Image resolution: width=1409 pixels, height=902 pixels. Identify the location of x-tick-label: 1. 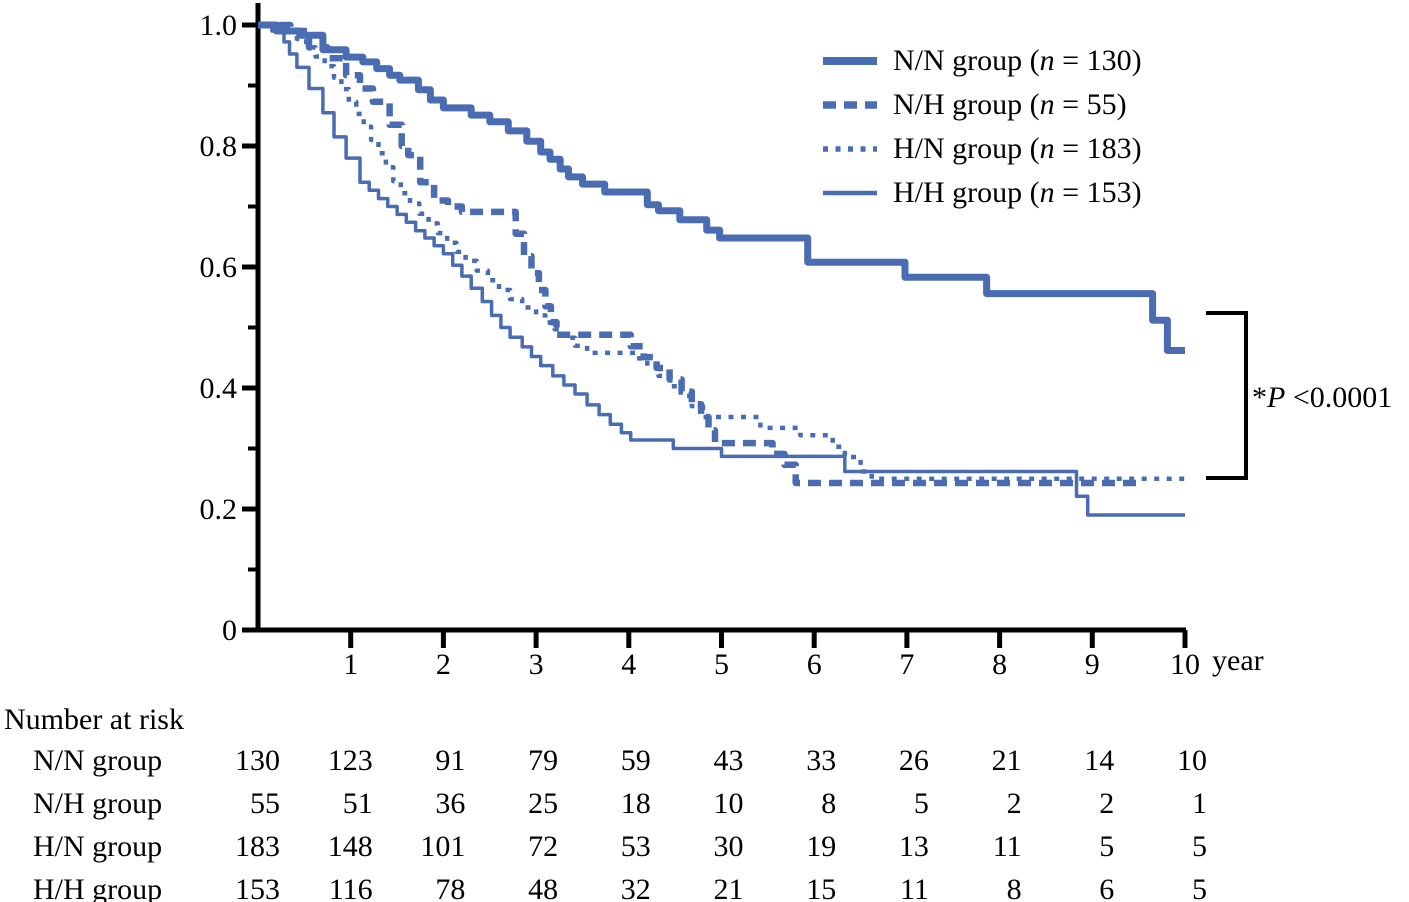
(350, 664).